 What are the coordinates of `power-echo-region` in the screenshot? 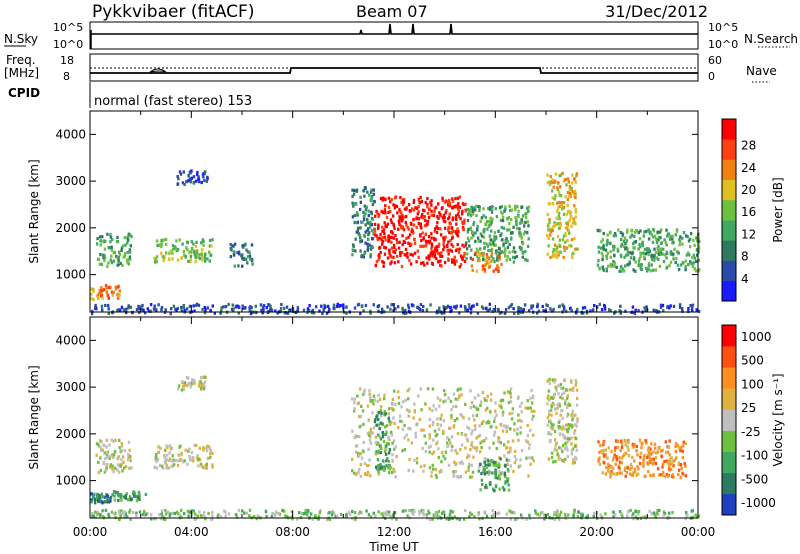 It's located at (114, 250).